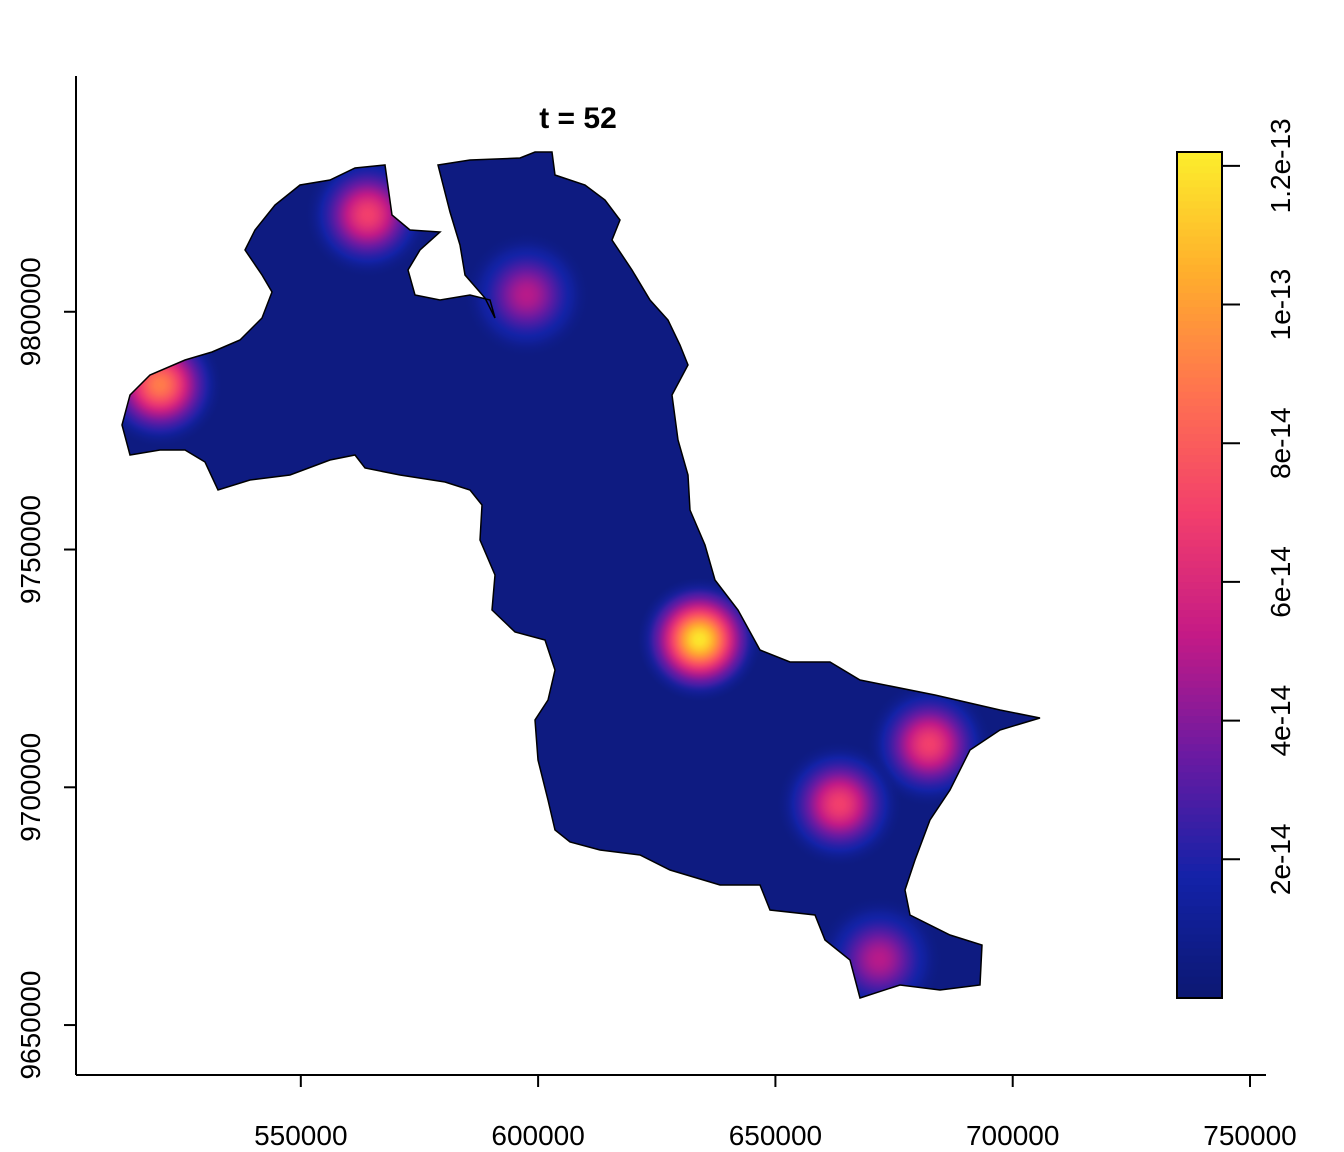 Image resolution: width=1344 pixels, height=1152 pixels. Describe the element at coordinates (1012, 1135) in the screenshot. I see `x-tick-label: 700000` at that location.